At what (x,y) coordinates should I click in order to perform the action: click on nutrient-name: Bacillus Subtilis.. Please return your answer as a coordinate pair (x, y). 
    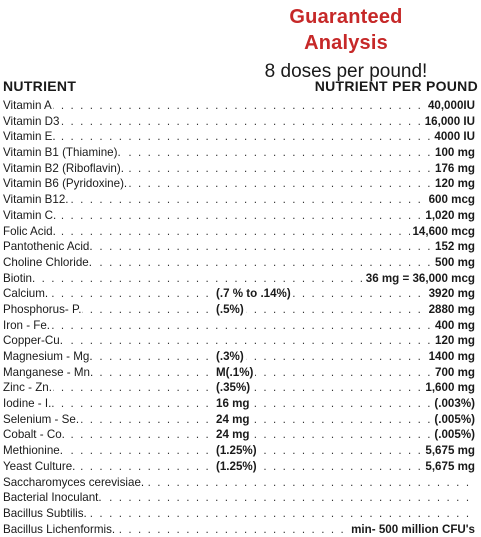
    Looking at the image, I should click on (45, 513).